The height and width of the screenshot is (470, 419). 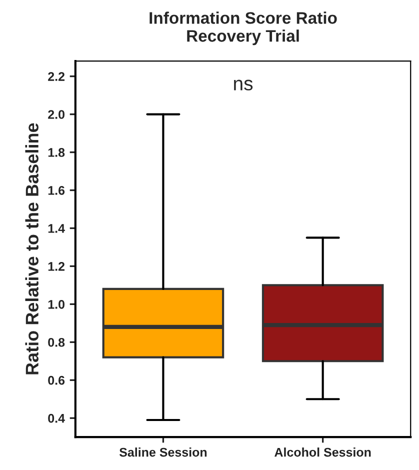 I want to click on y-tick-label: 2.0, so click(x=56, y=114).